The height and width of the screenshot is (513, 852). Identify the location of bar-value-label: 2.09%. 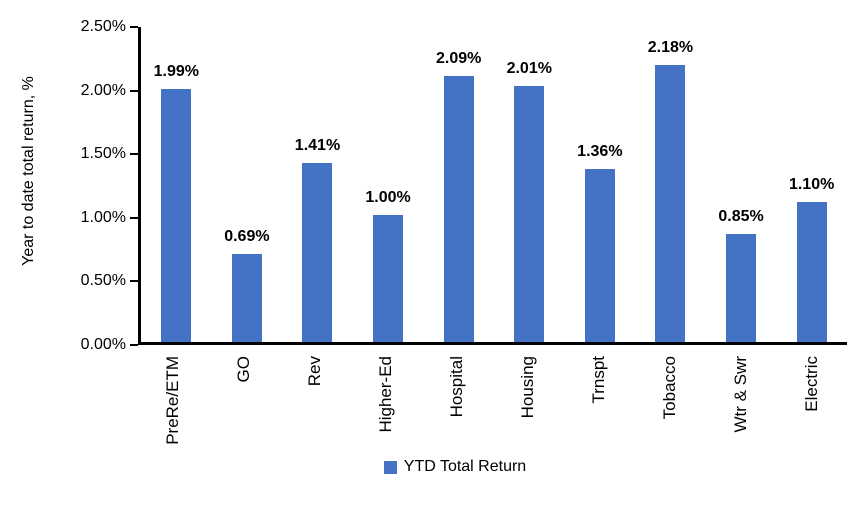
(458, 59).